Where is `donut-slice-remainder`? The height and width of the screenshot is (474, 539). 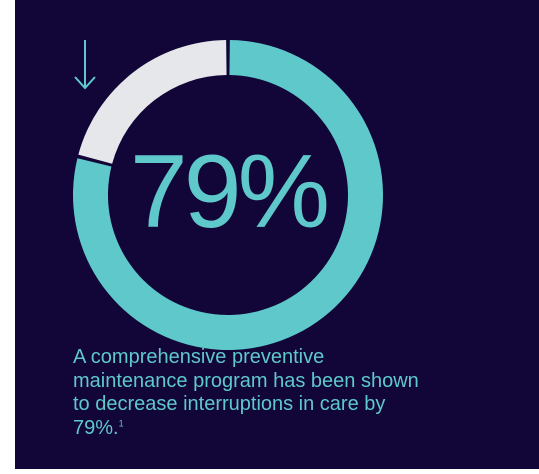 donut-slice-remainder is located at coordinates (152, 102).